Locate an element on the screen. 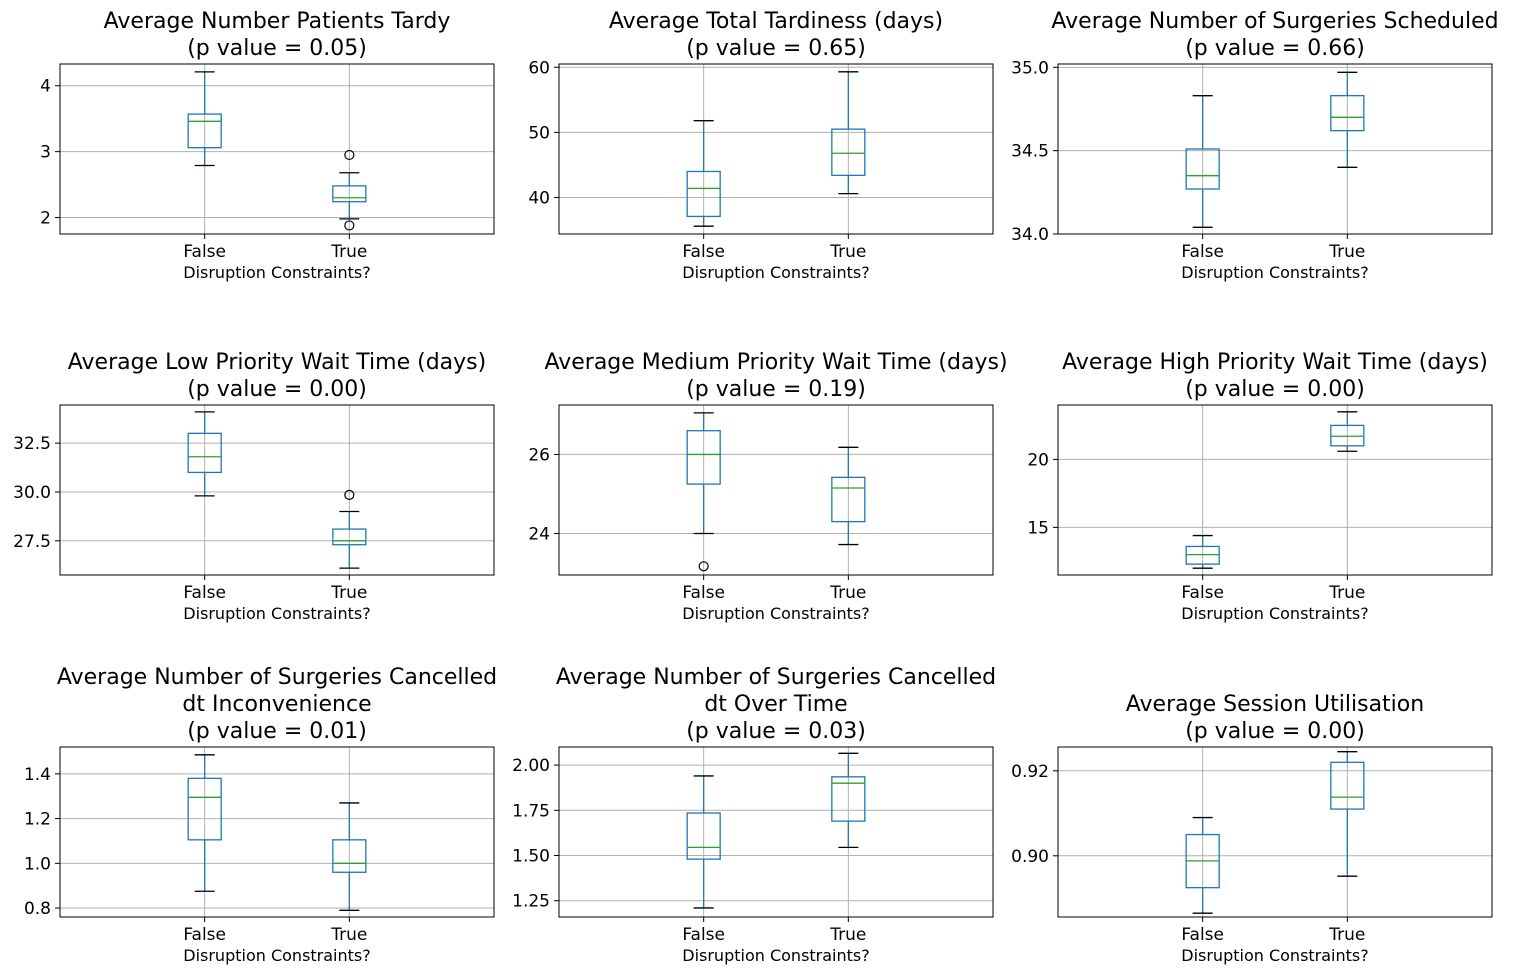 This screenshot has width=1514, height=980. chart-title-line: dt Inconvenience is located at coordinates (276, 704).